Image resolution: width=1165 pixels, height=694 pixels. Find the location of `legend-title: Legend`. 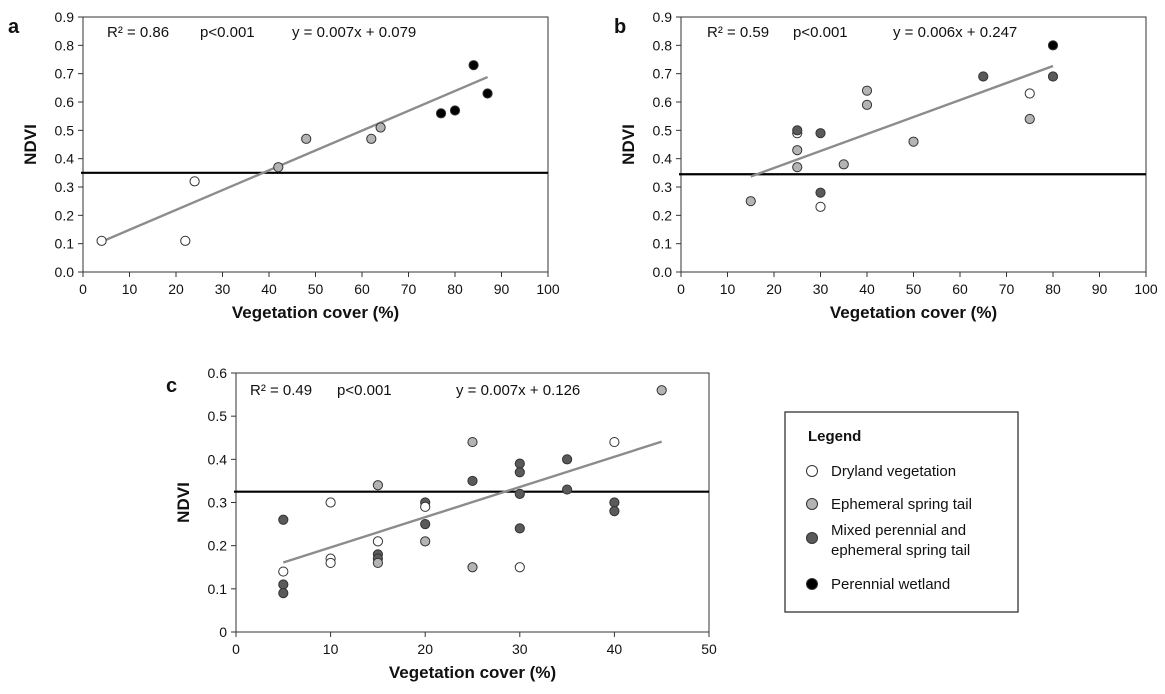

legend-title: Legend is located at coordinates (834, 436).